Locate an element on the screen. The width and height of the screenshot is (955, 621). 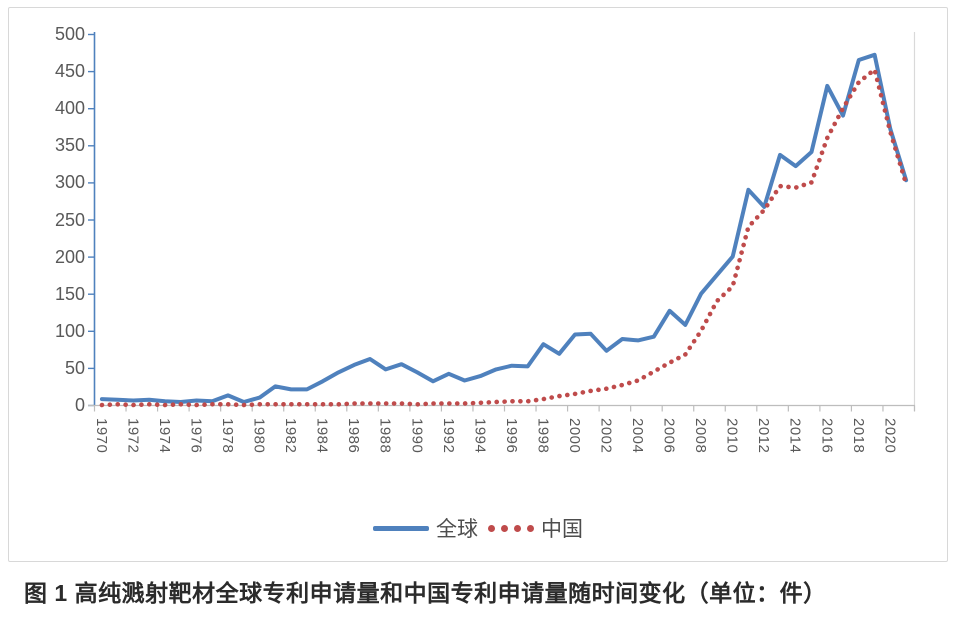
x-tick-label: 1970 is located at coordinates (102, 435).